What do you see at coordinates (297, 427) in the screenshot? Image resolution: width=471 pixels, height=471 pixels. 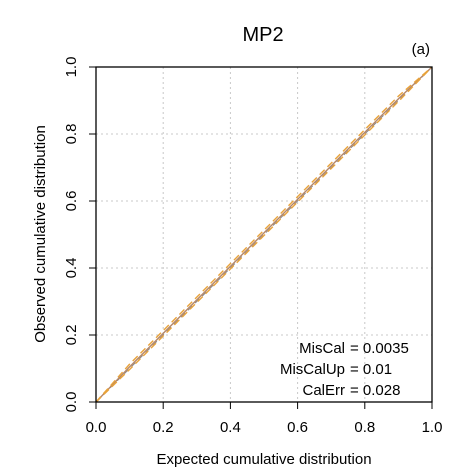 I see `x-tick-label-3: 0.6` at bounding box center [297, 427].